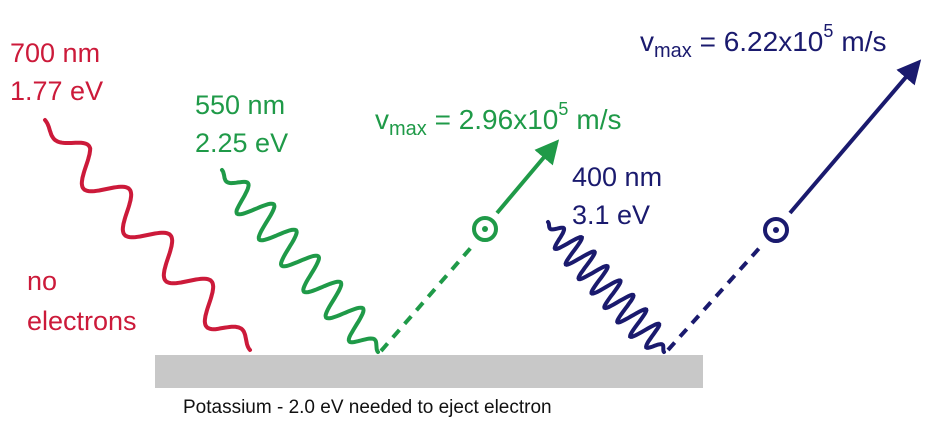 This screenshot has height=421, width=944. I want to click on navy-electron-icon, so click(776, 230).